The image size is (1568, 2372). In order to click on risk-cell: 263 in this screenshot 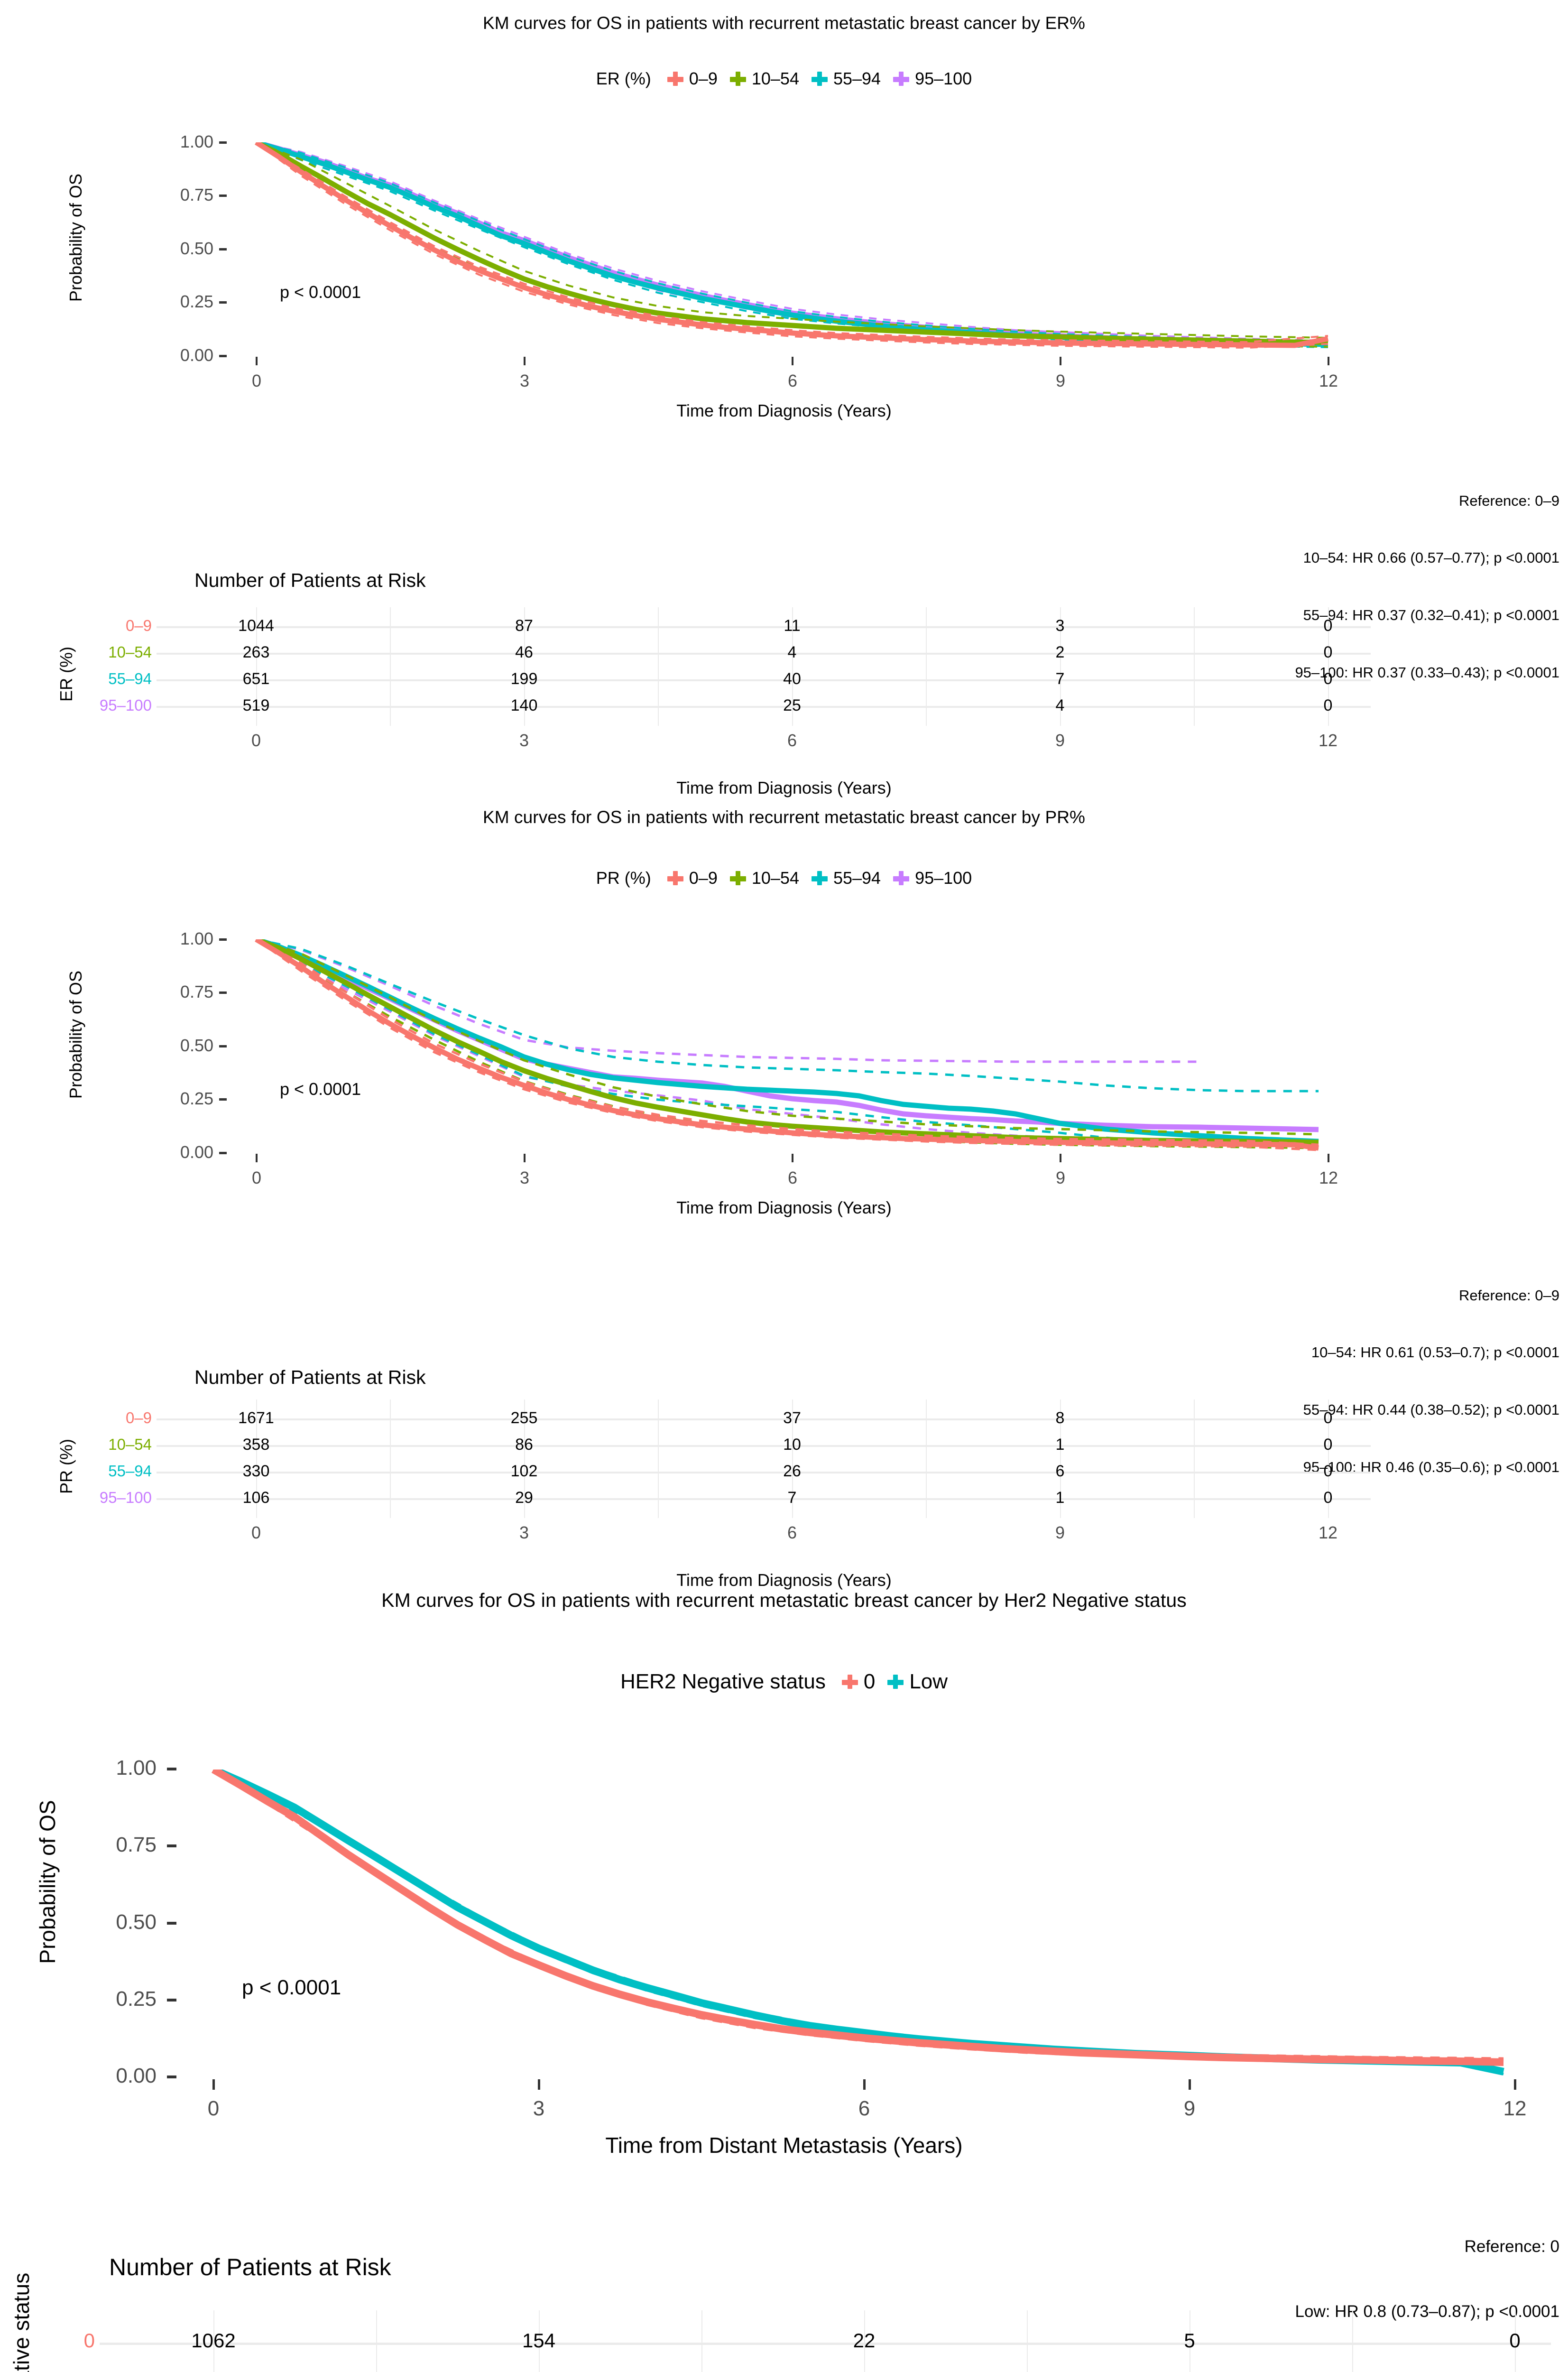, I will do `click(256, 652)`.